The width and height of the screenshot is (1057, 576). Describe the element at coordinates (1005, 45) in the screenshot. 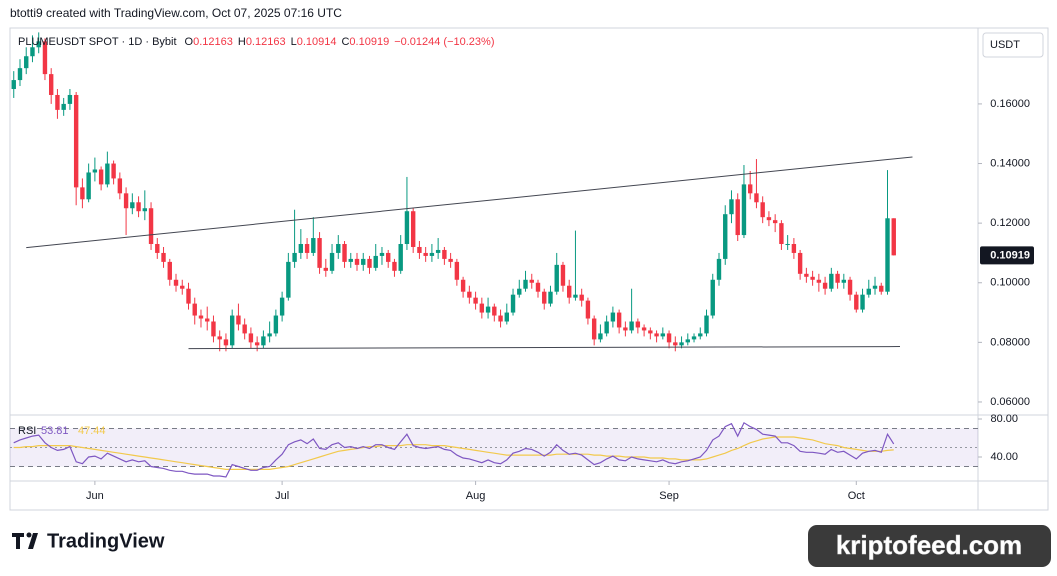

I see `currency: USDT` at that location.